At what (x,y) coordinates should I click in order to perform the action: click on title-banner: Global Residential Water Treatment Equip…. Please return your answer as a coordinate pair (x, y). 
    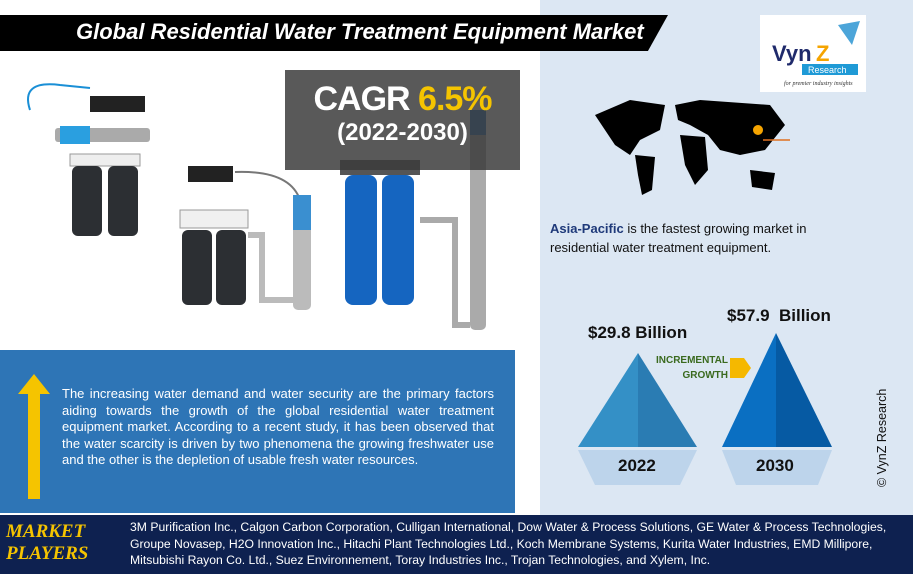
    Looking at the image, I should click on (334, 33).